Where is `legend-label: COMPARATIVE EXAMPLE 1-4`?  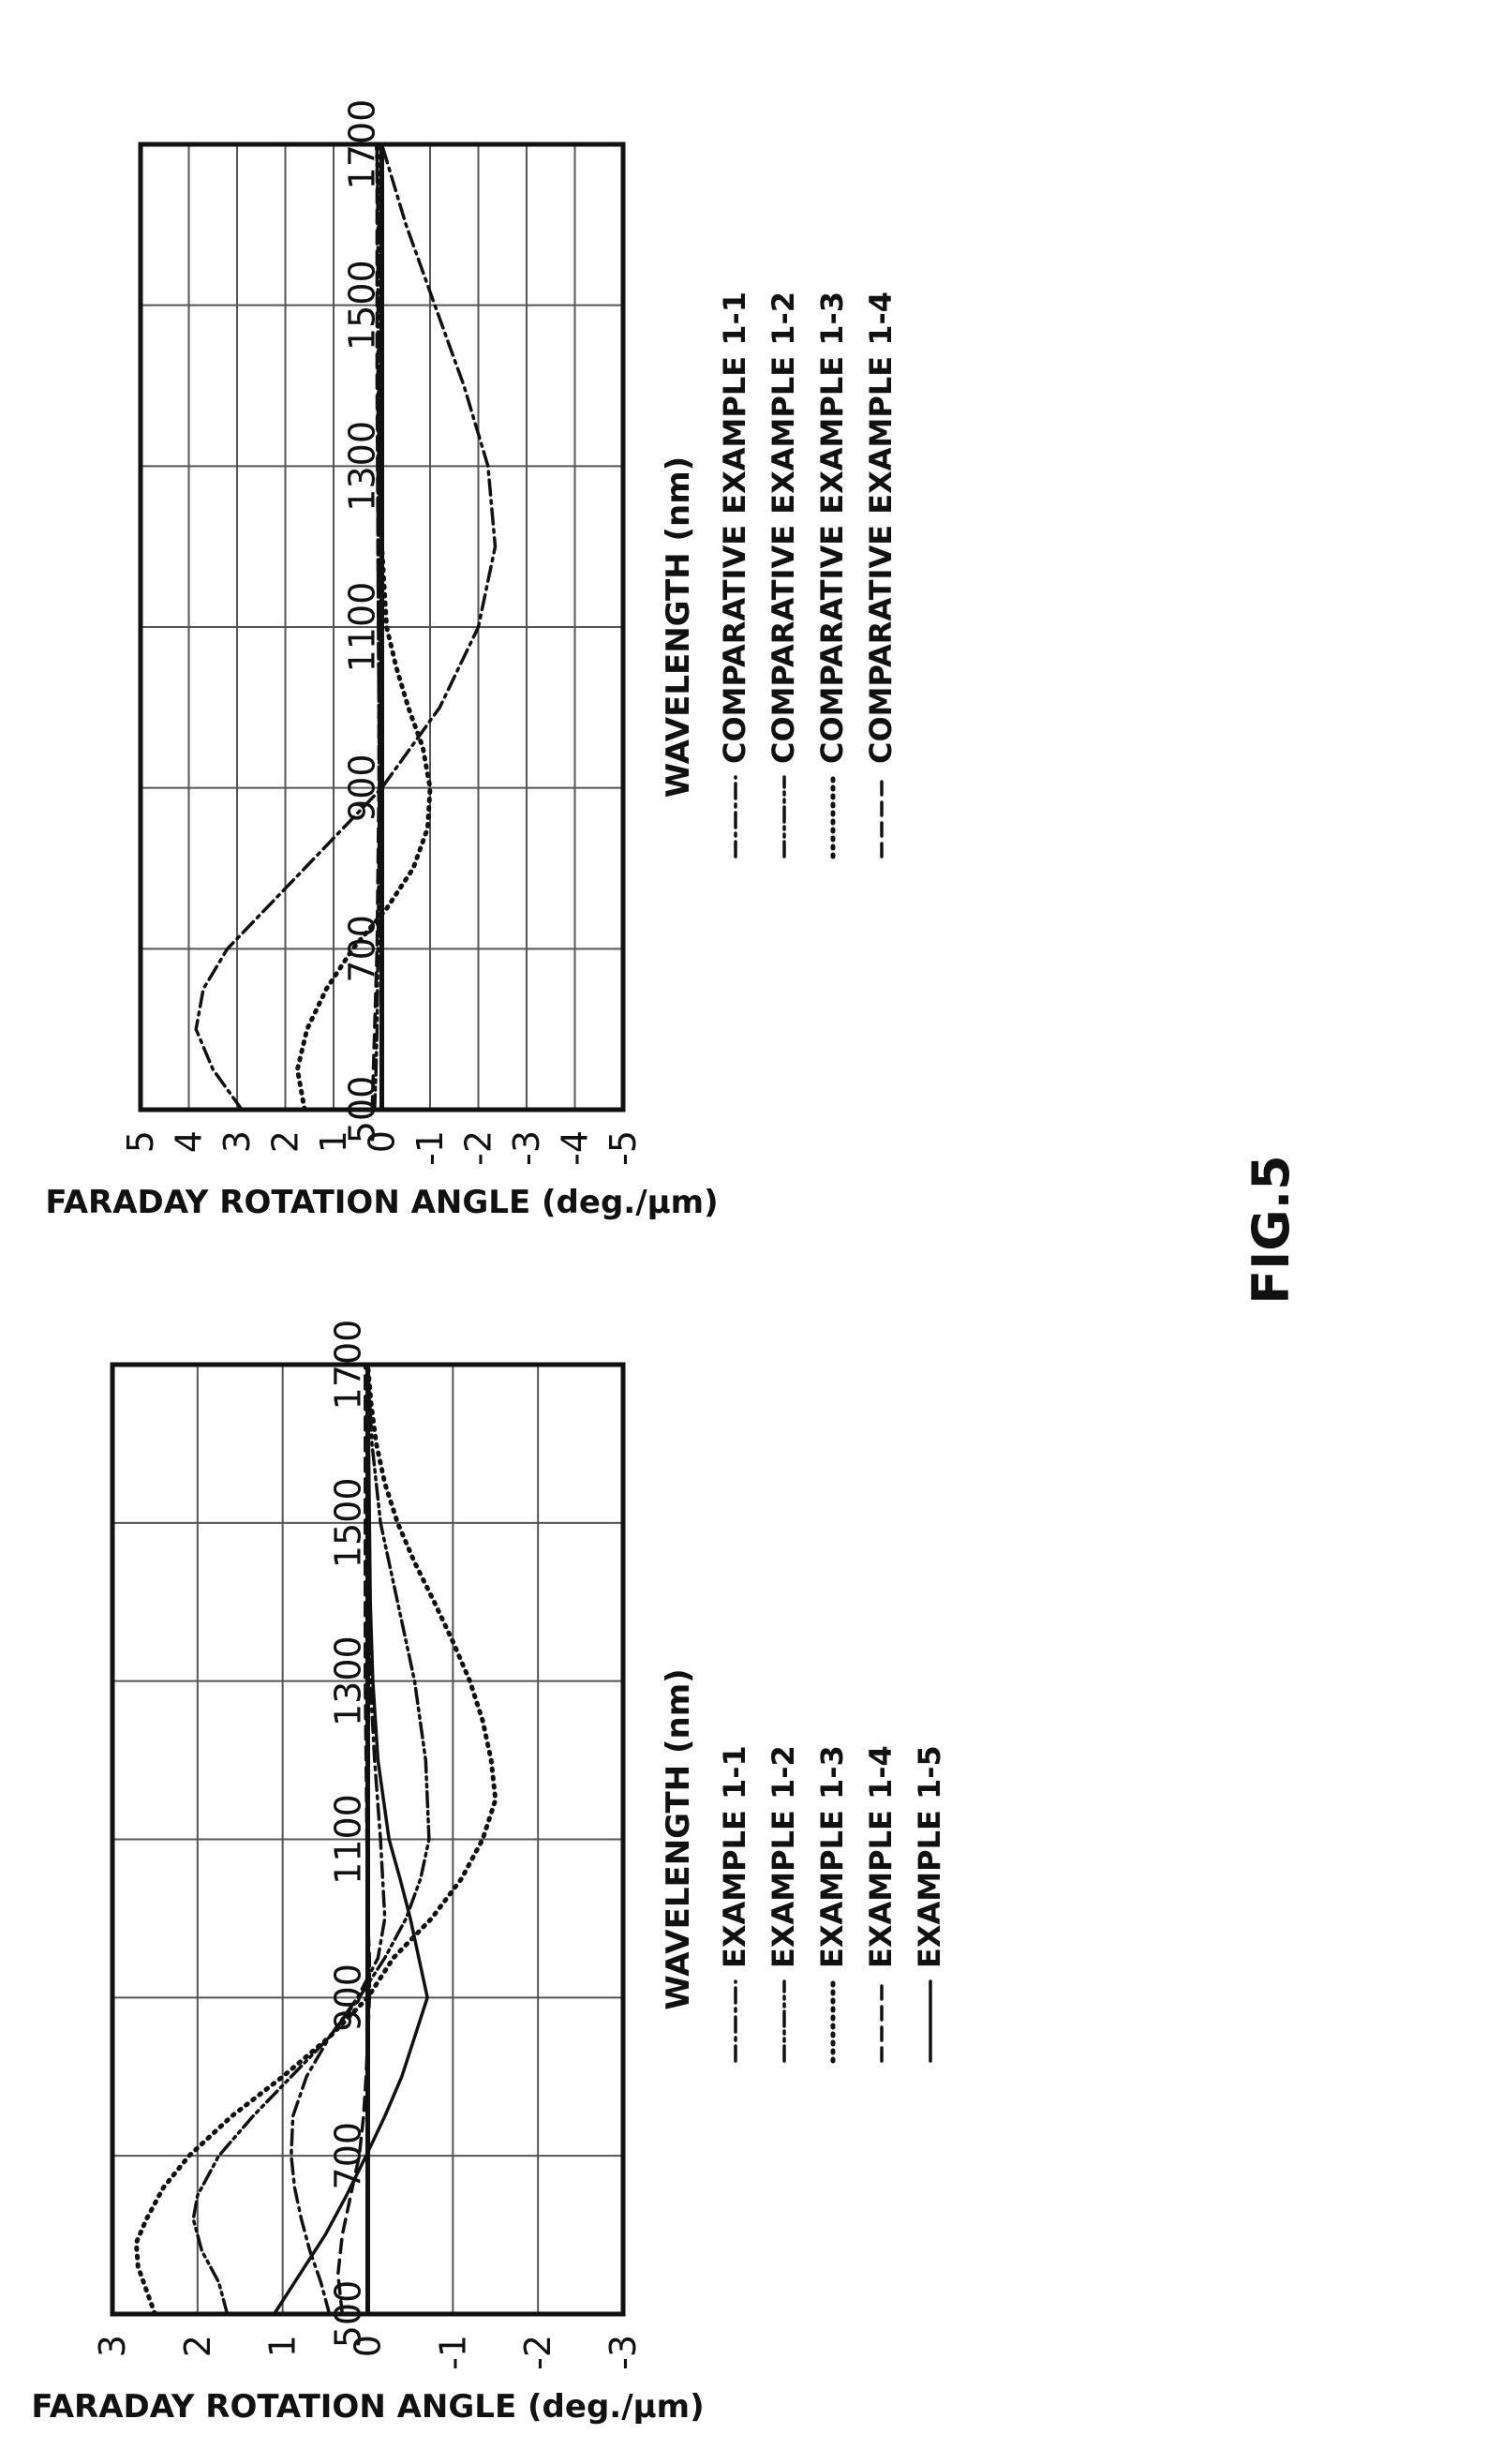
legend-label: COMPARATIVE EXAMPLE 1-4 is located at coordinates (881, 528).